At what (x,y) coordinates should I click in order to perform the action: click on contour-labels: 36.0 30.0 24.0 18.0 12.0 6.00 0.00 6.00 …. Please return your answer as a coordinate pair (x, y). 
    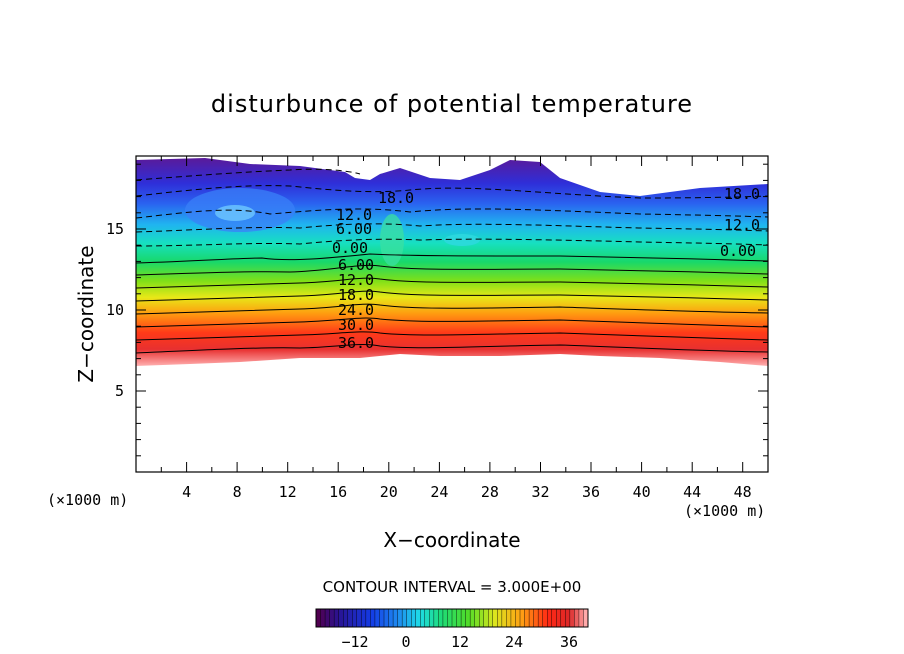
    Looking at the image, I should click on (546, 268).